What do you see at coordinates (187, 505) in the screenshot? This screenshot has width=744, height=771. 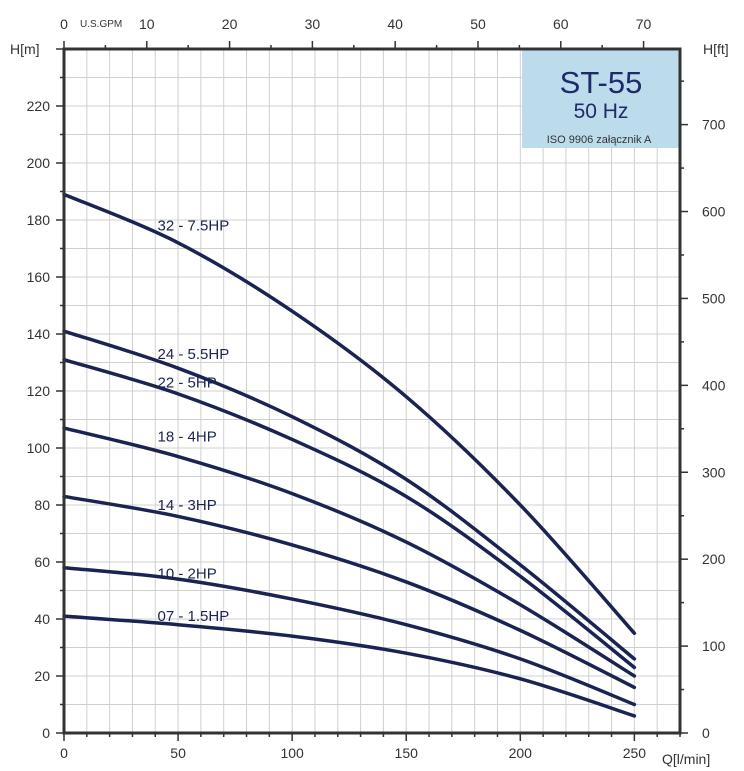 I see `curve-label: 14 - 3HP` at bounding box center [187, 505].